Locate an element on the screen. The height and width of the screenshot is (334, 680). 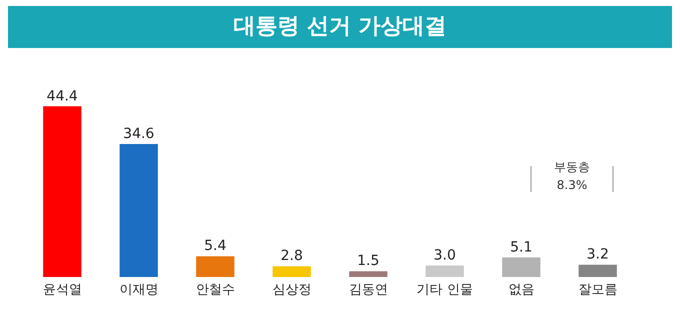
x-tick-label: 안철수 is located at coordinates (215, 290).